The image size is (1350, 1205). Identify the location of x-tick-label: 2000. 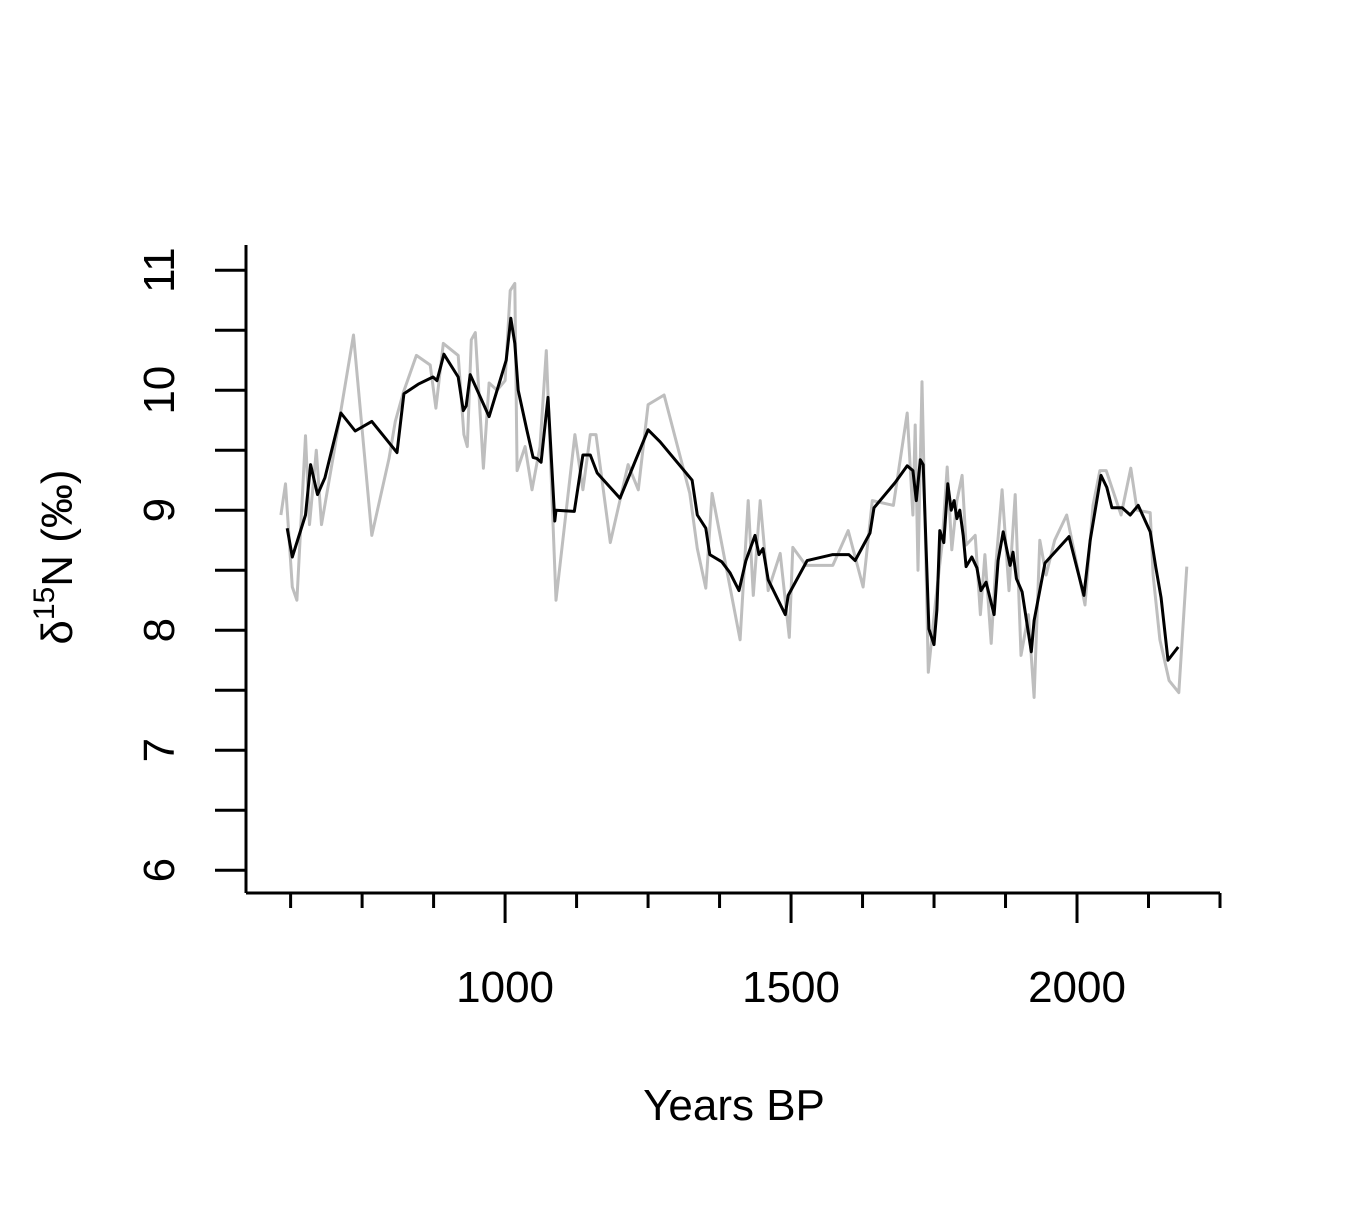
(1077, 987).